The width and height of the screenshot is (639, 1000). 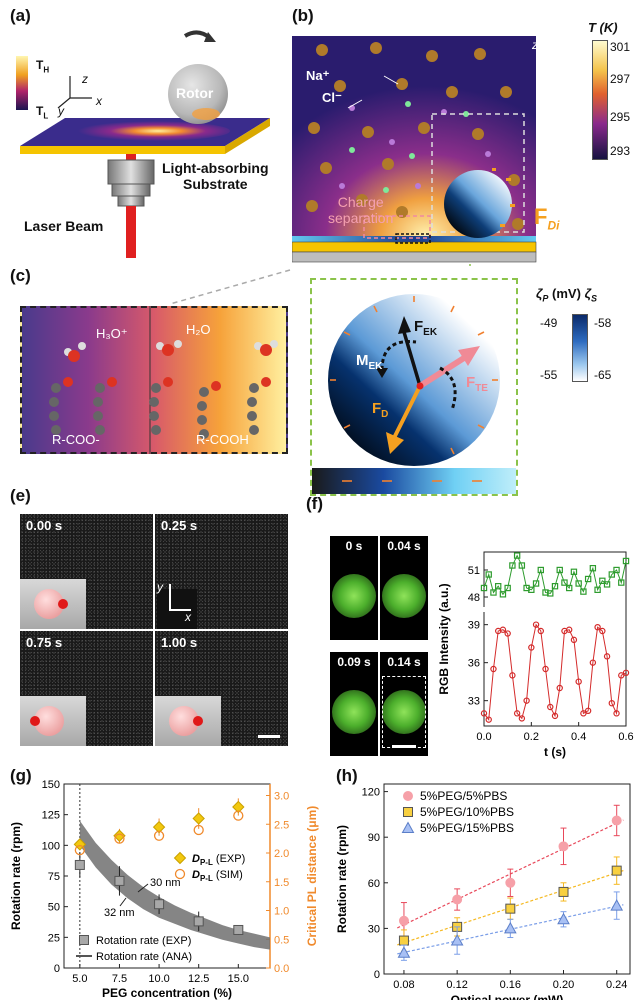 I want to click on zeta-colorbar-title: ζP (mV) ζS, so click(x=566, y=295).